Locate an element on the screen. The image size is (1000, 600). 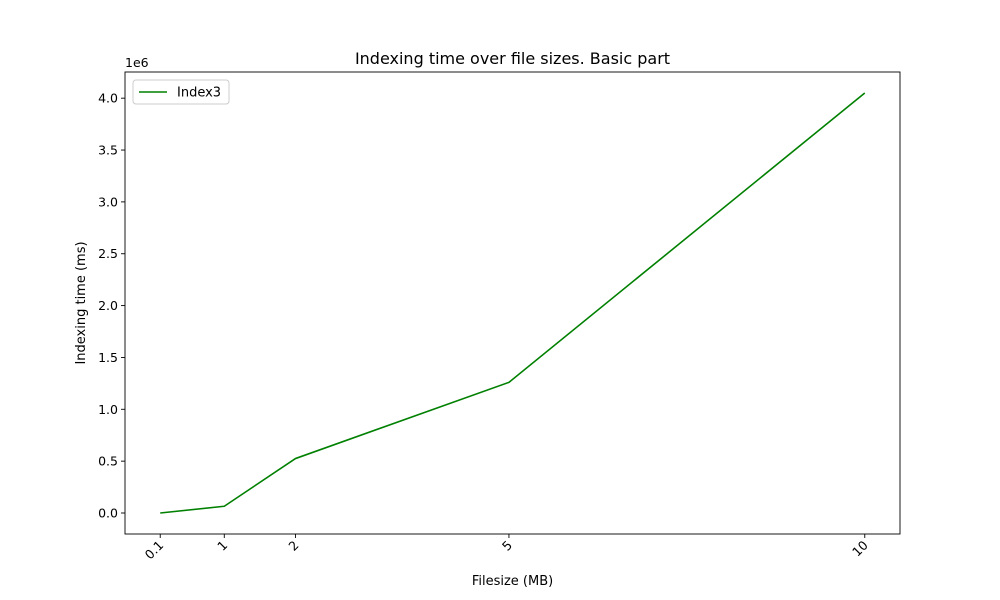
y-tick-label: 1.5 is located at coordinates (108, 357).